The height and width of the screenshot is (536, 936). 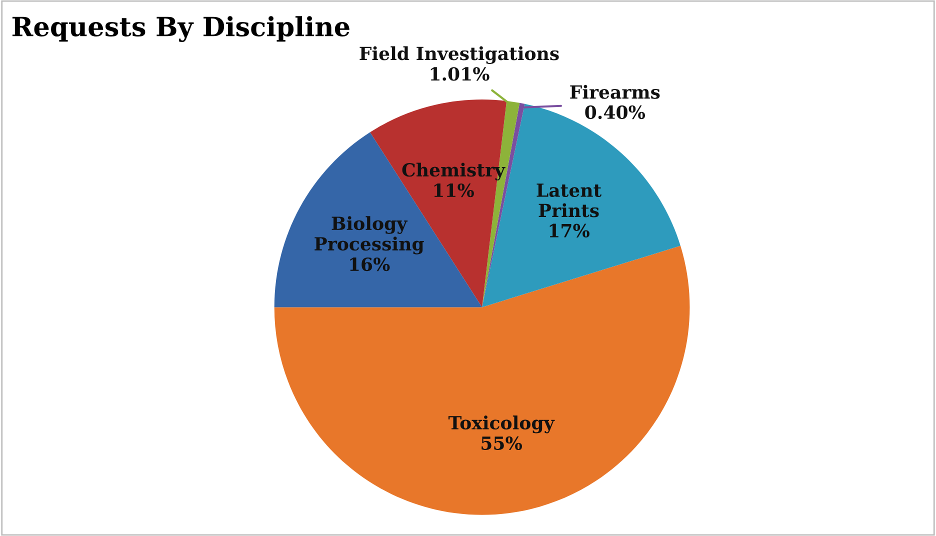 I want to click on slice-label: Toxicology, so click(x=501, y=425).